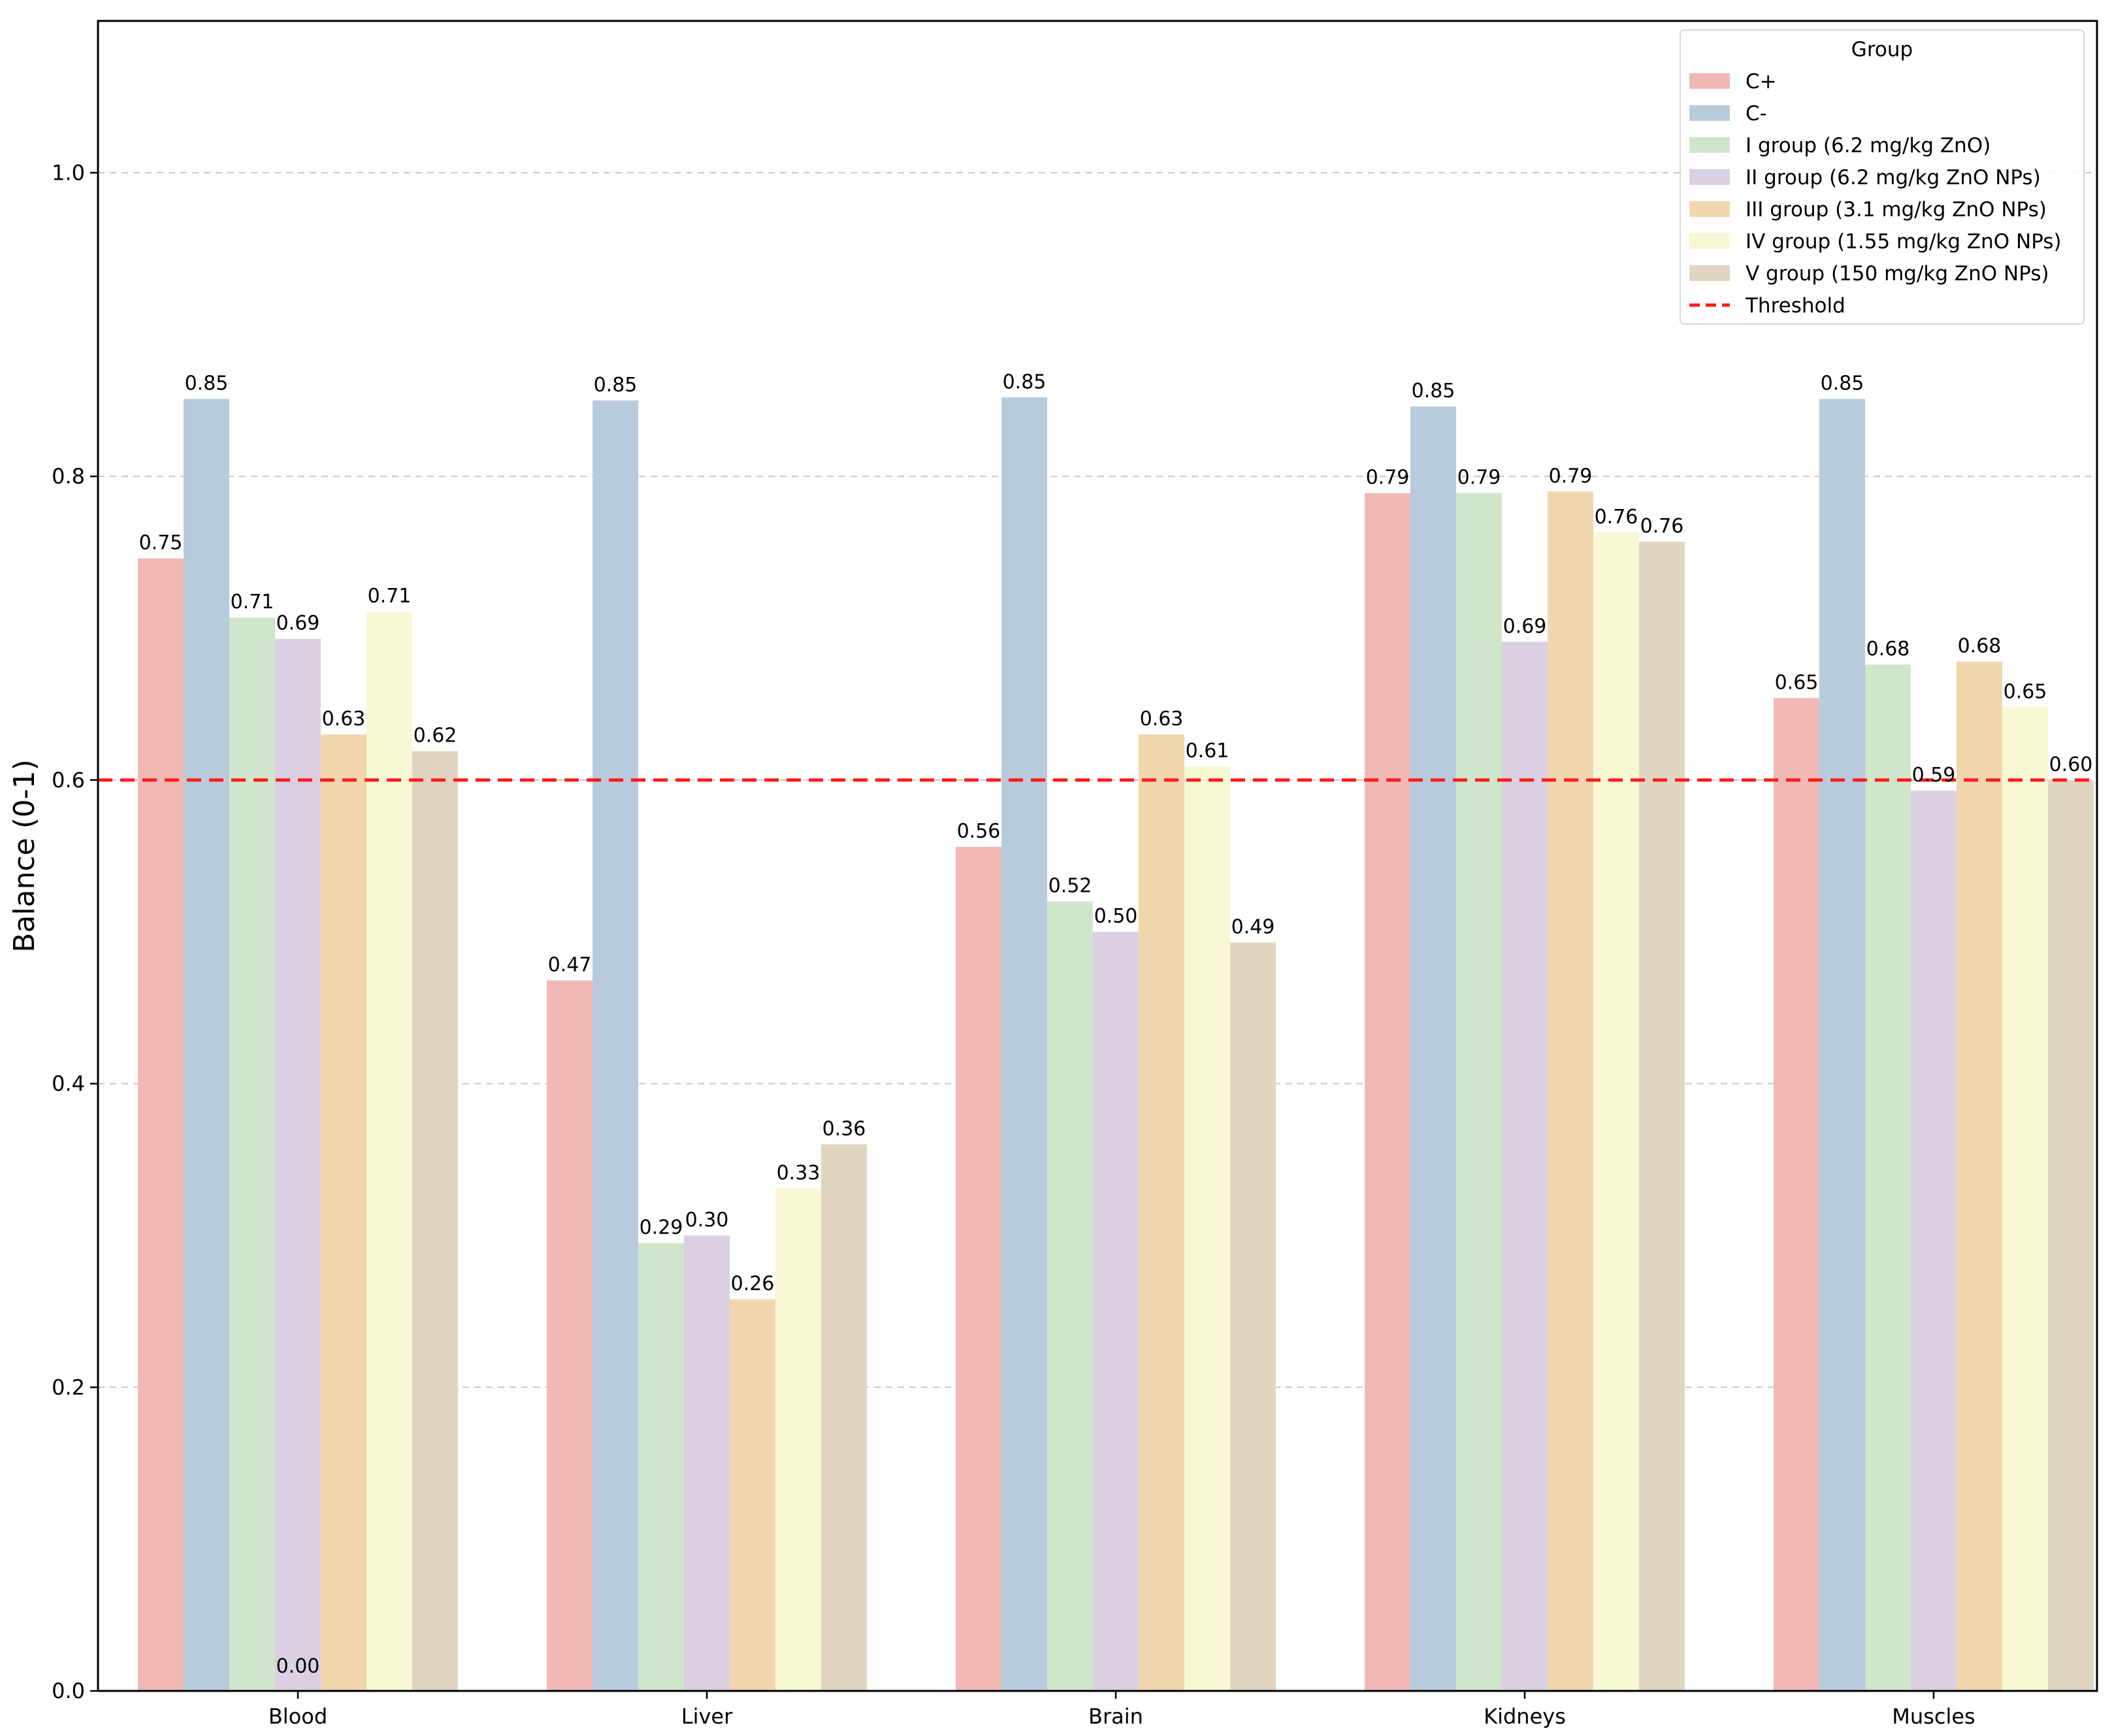  Describe the element at coordinates (2071, 764) in the screenshot. I see `bar-value-label: 0.60` at that location.